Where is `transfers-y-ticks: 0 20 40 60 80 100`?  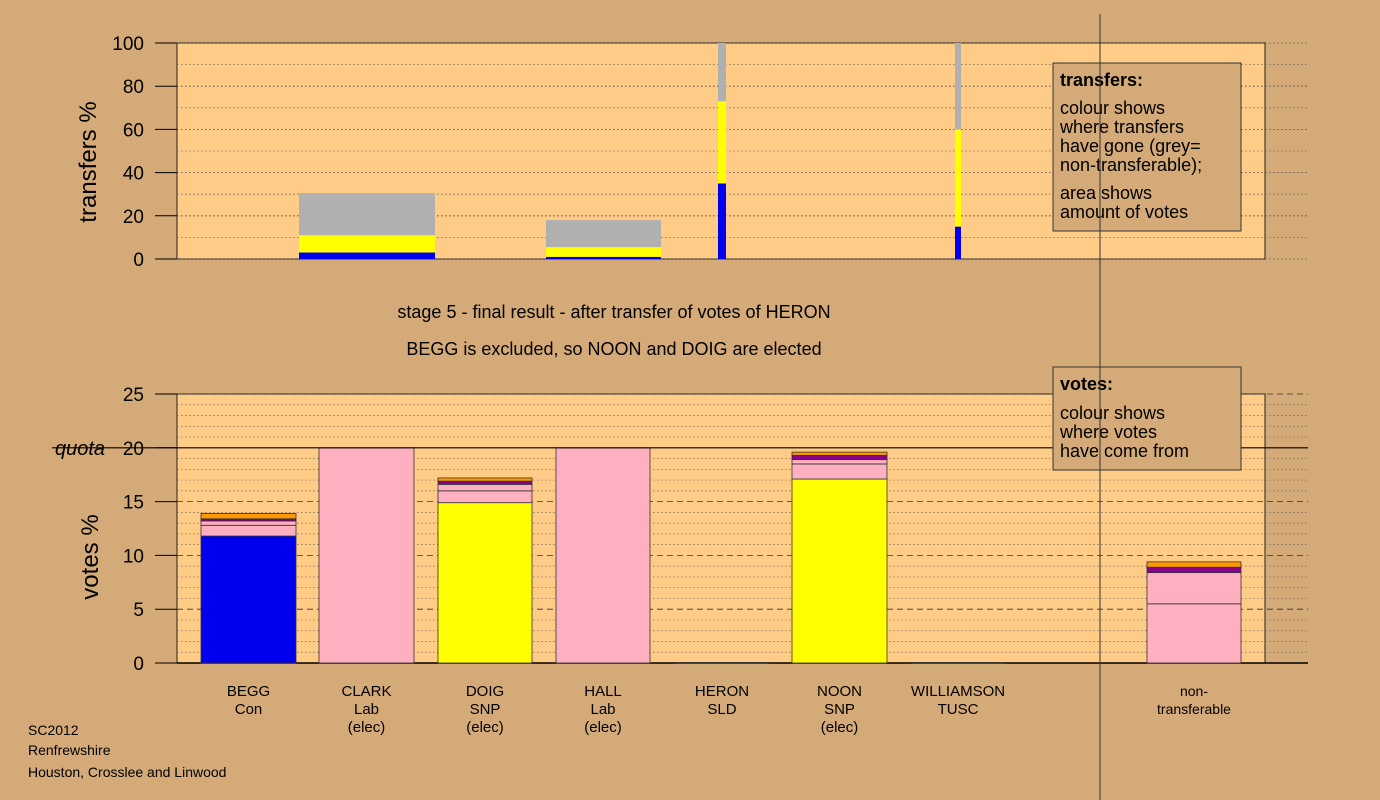
transfers-y-ticks: 0 20 40 60 80 100 is located at coordinates (144, 152).